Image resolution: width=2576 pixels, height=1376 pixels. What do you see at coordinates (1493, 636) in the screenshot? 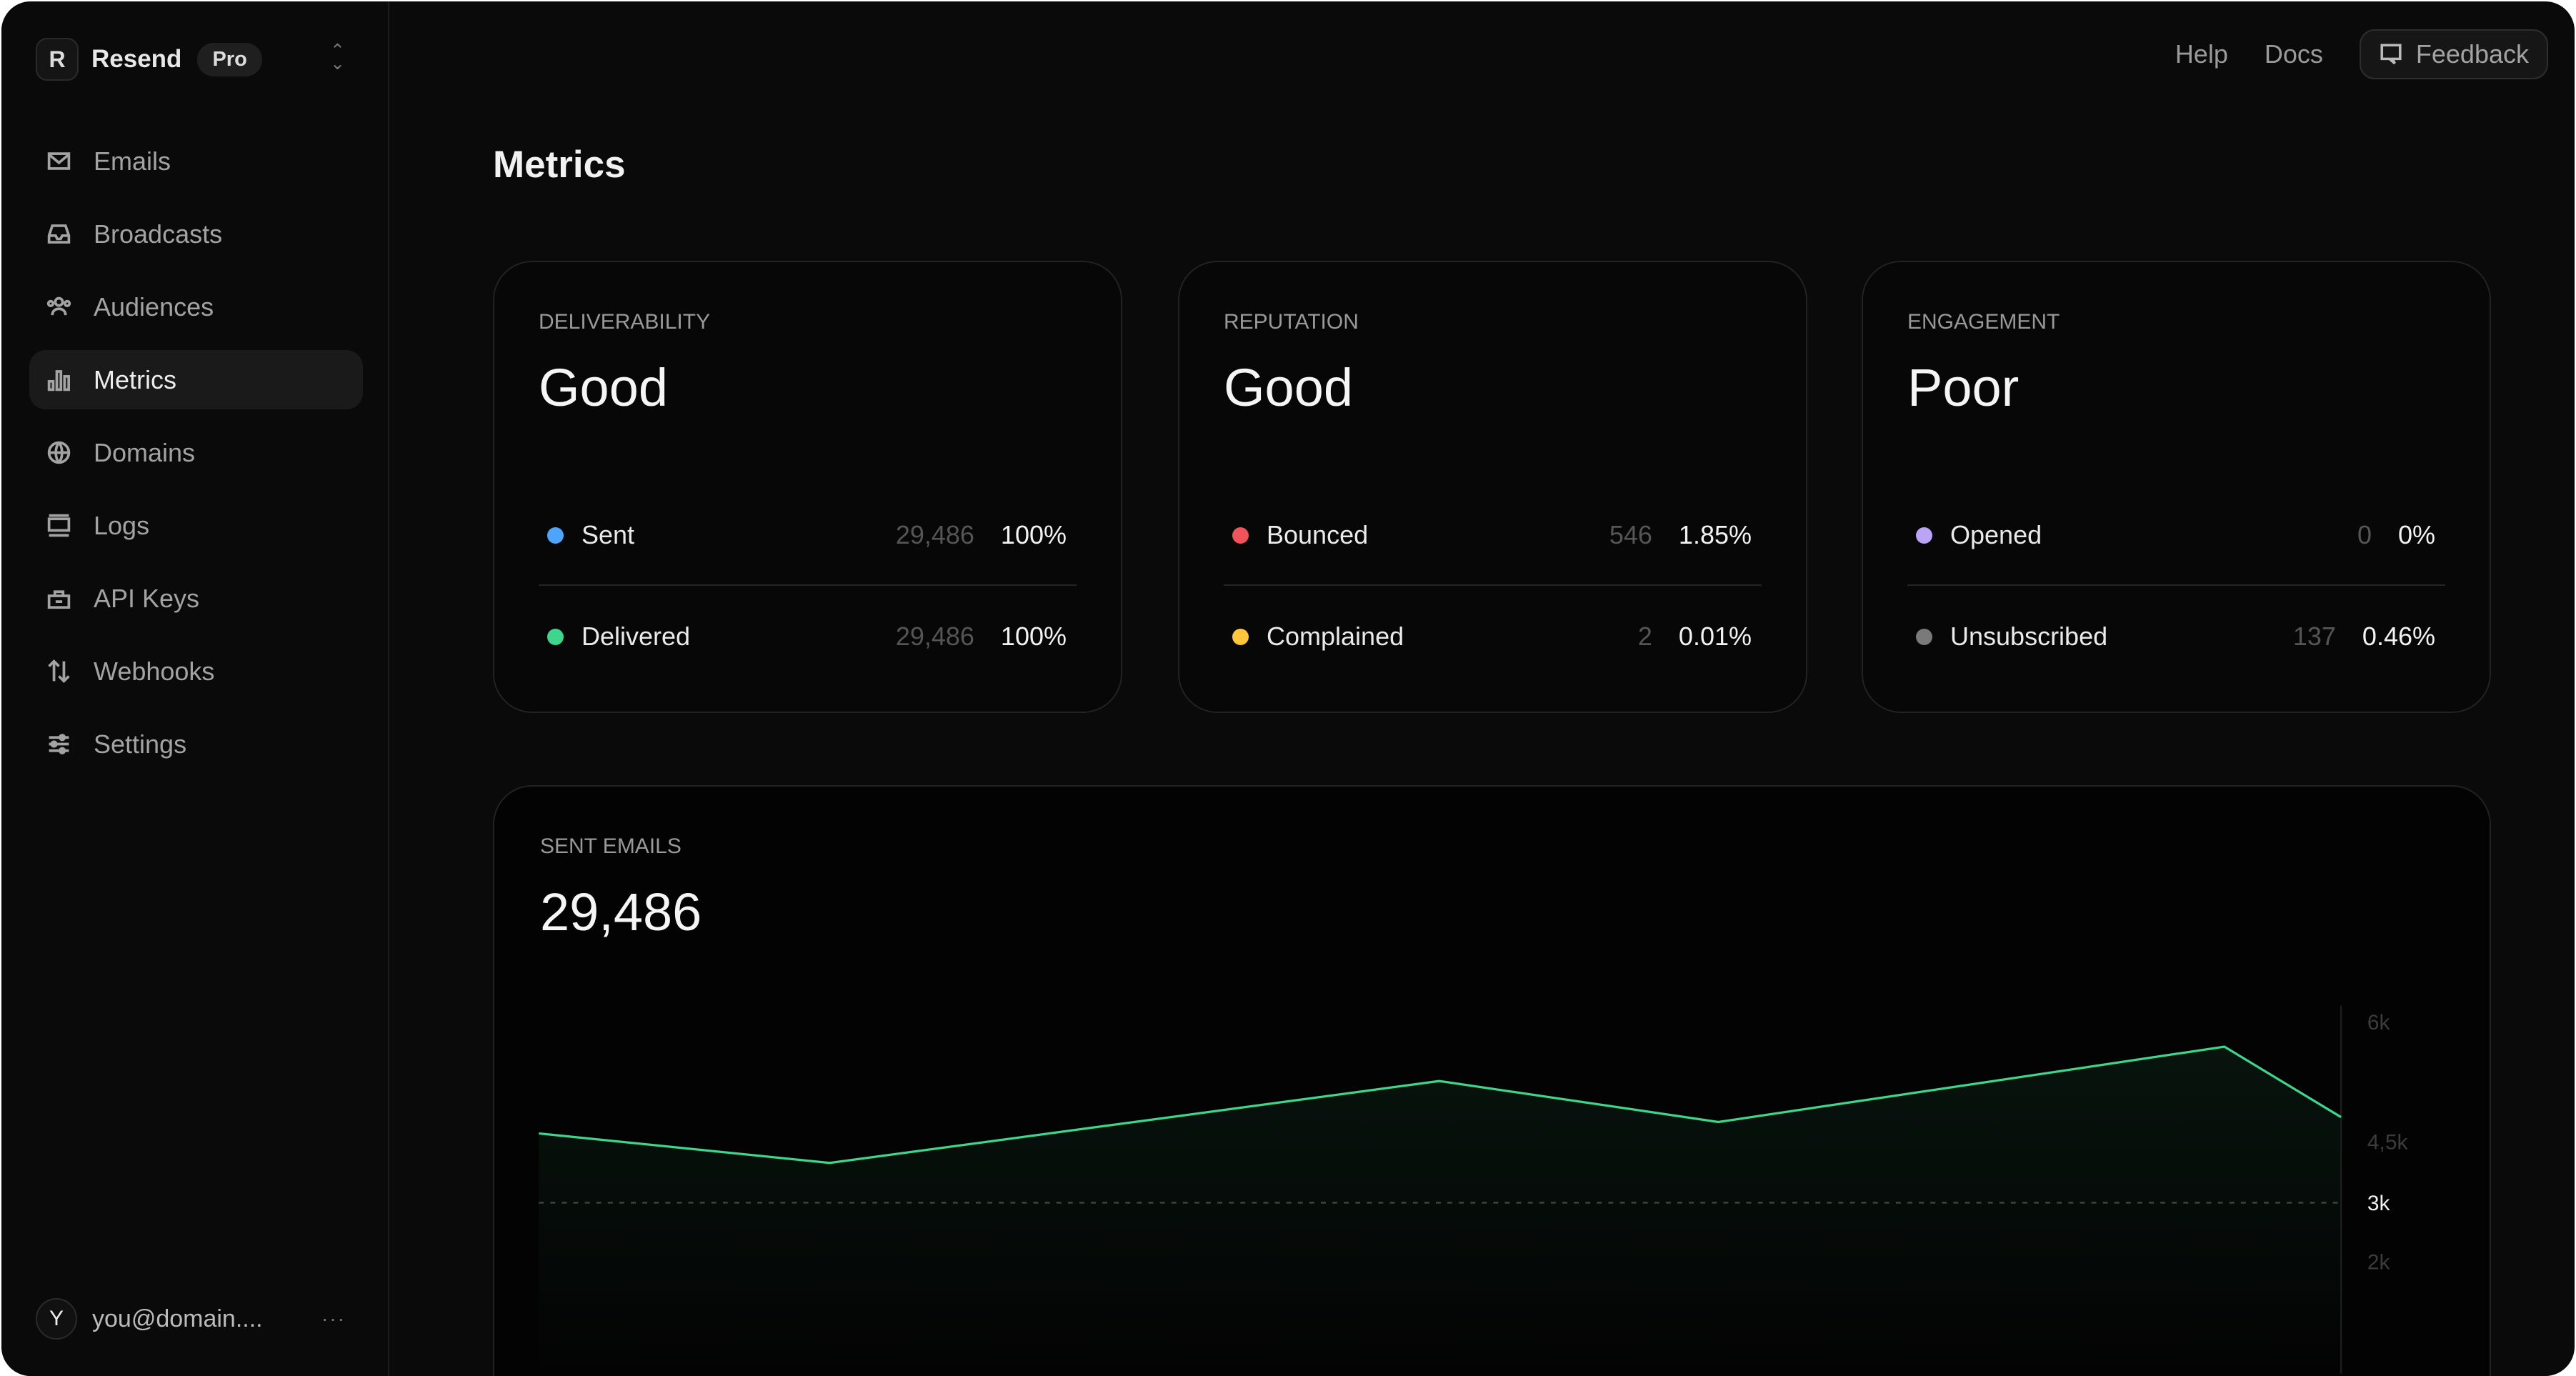
I see `metric-row: Complained 2 0.01%` at bounding box center [1493, 636].